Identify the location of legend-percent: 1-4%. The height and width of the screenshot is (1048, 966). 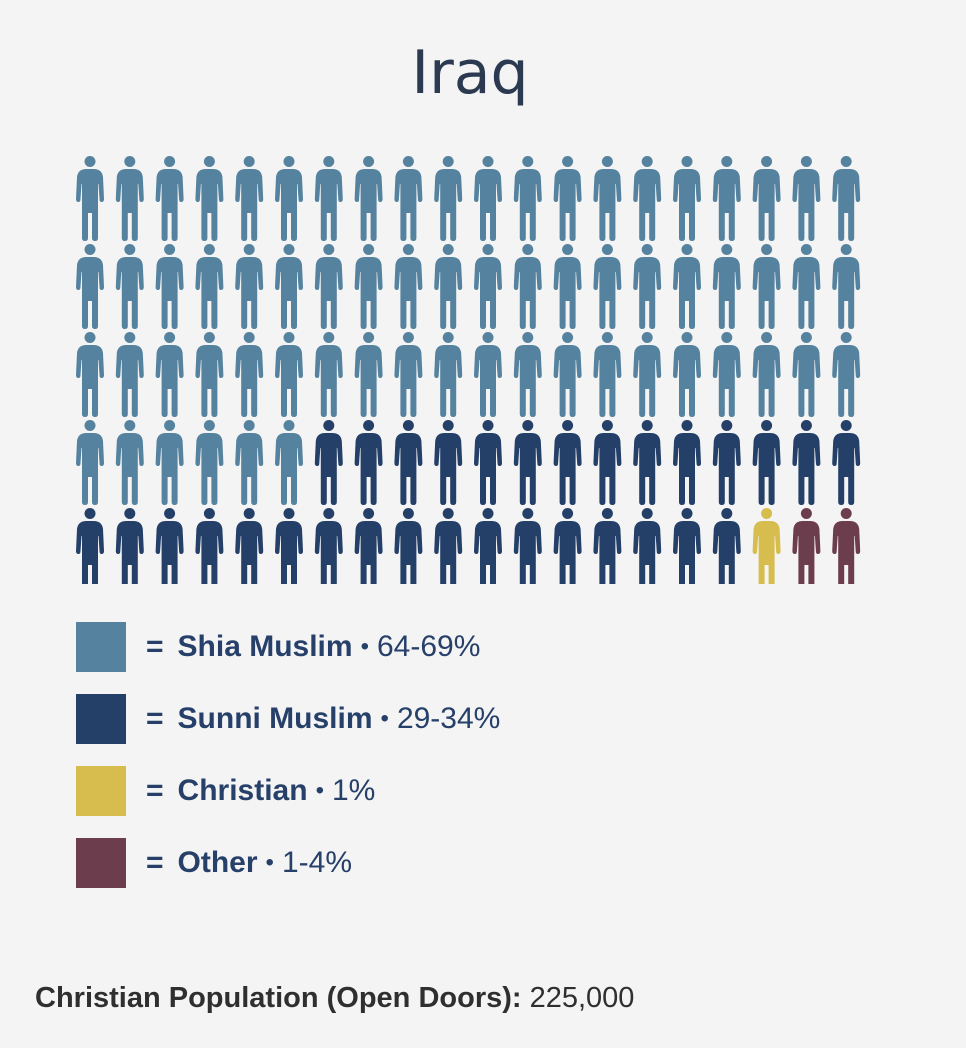
(316, 862).